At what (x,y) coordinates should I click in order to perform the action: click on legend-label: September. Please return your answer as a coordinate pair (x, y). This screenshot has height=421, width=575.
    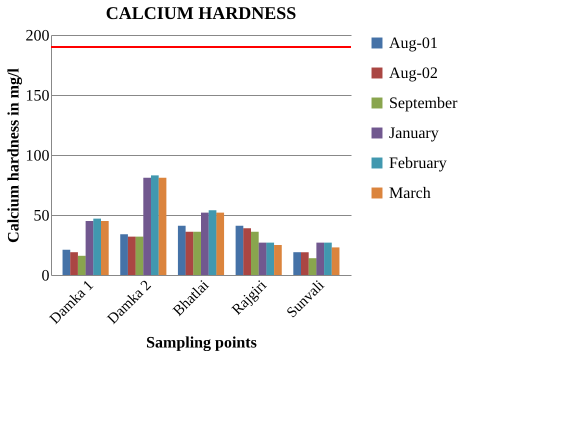
    Looking at the image, I should click on (423, 103).